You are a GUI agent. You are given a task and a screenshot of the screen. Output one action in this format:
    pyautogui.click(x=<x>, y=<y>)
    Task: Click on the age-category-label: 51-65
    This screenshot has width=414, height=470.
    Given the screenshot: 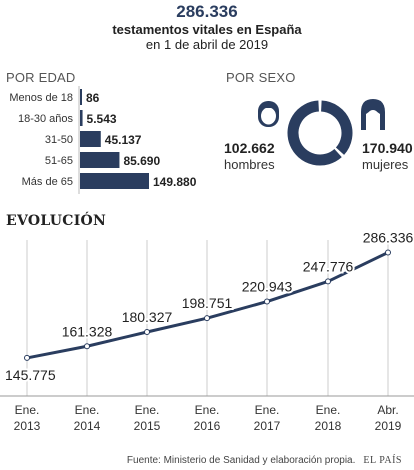 What is the action you would take?
    pyautogui.click(x=59, y=161)
    